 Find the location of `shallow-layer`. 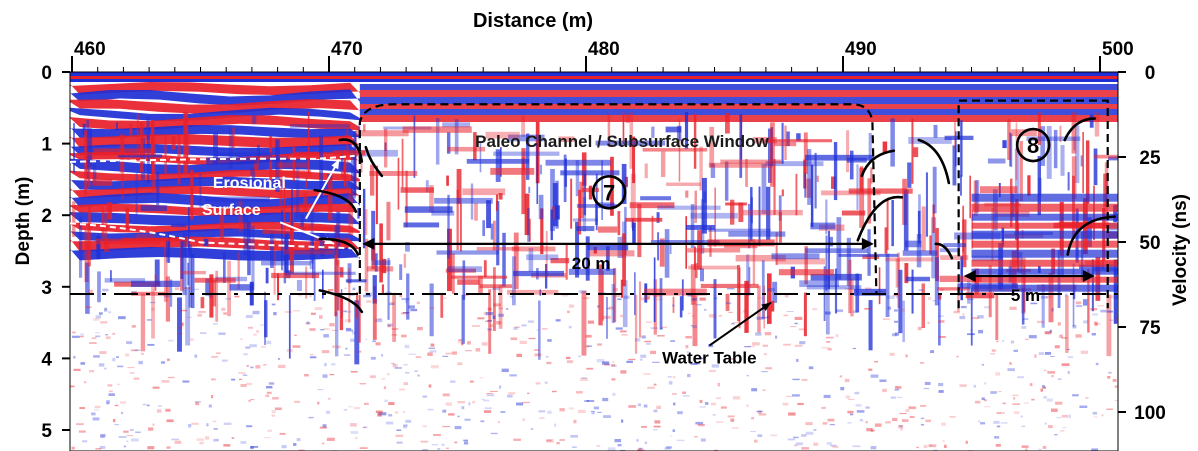

shallow-layer is located at coordinates (738, 106).